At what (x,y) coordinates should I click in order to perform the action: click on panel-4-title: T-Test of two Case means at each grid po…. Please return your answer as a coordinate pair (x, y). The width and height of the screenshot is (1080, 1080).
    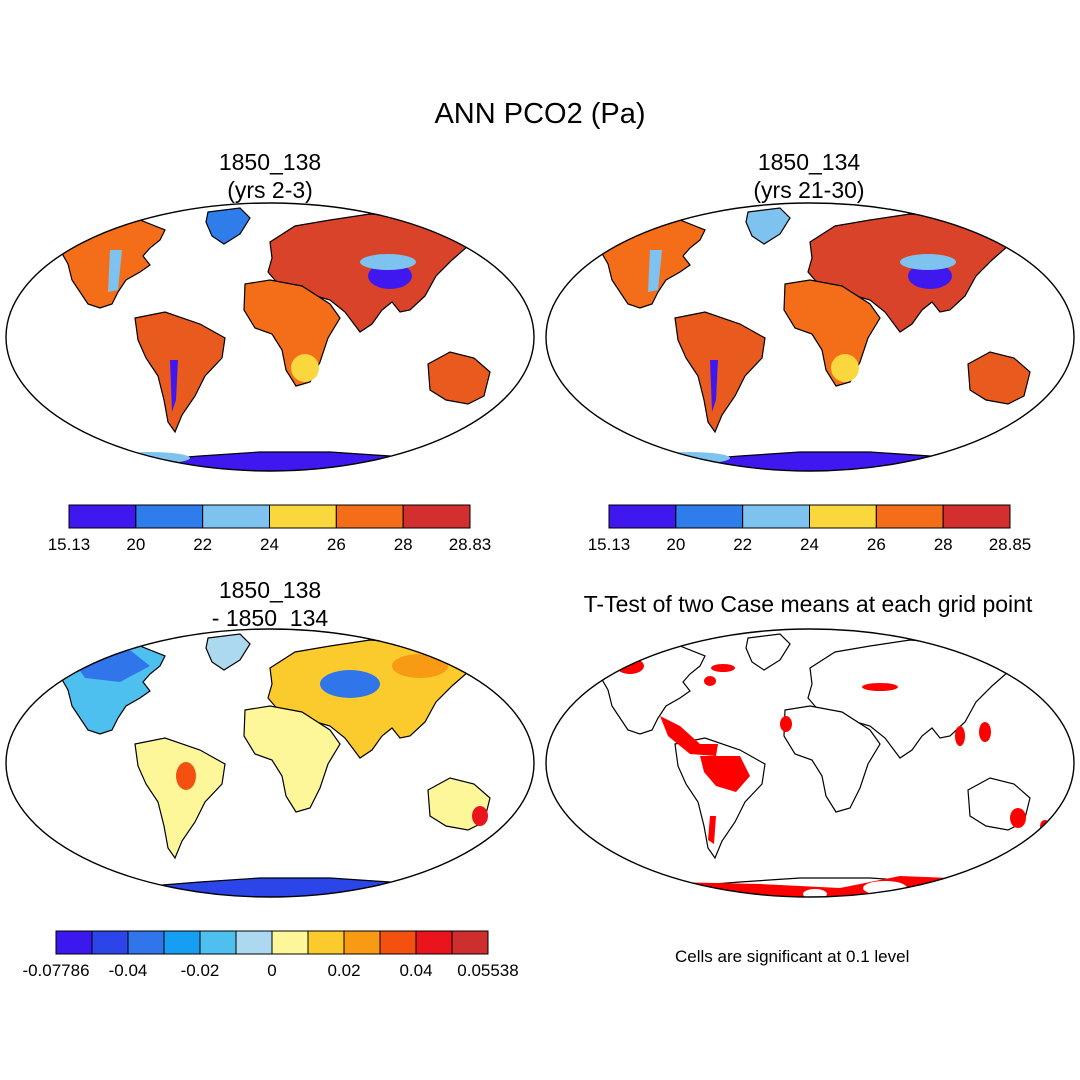
    Looking at the image, I should click on (808, 604).